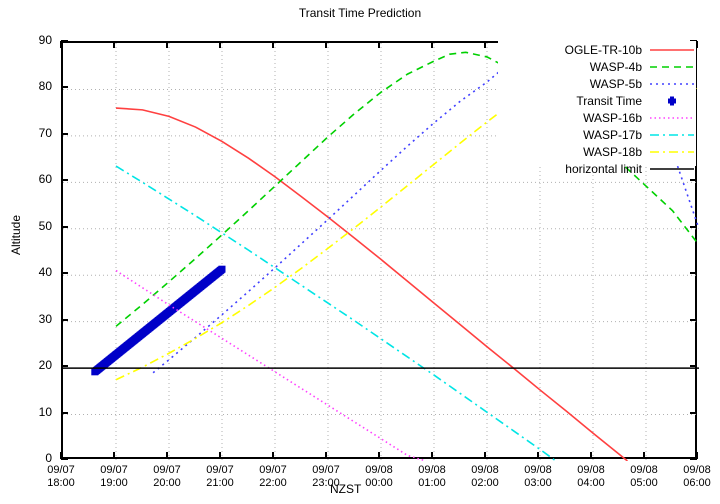 Image resolution: width=720 pixels, height=504 pixels. I want to click on x-tick-label: 09/08 06:00, so click(697, 476).